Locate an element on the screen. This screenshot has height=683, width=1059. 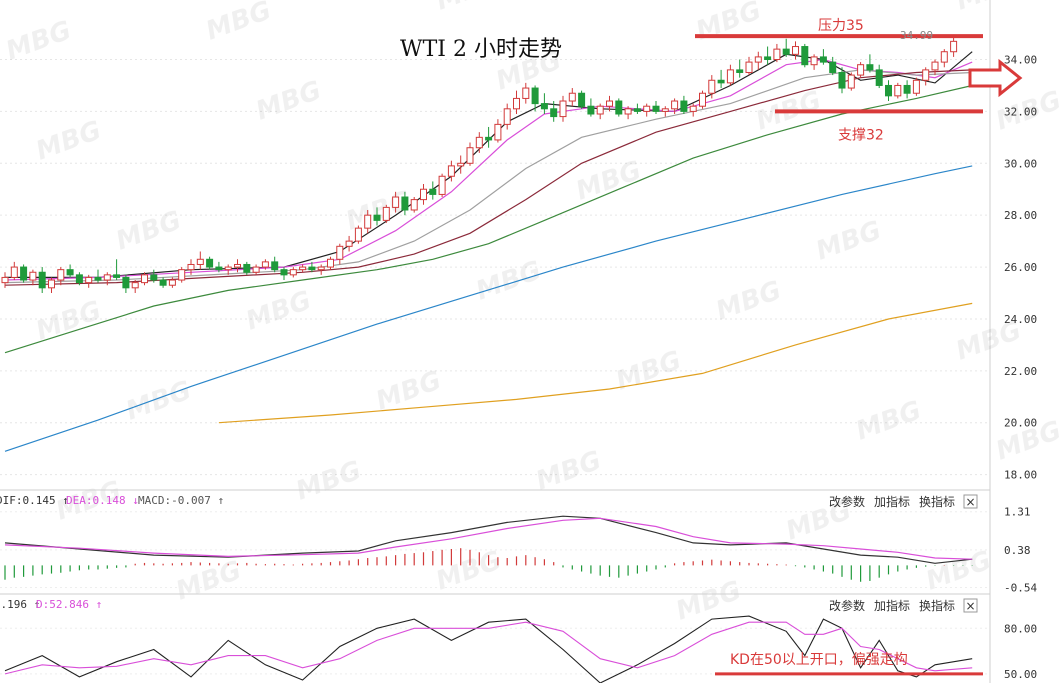
price-tick-label: 32.00 is located at coordinates (1020, 111).